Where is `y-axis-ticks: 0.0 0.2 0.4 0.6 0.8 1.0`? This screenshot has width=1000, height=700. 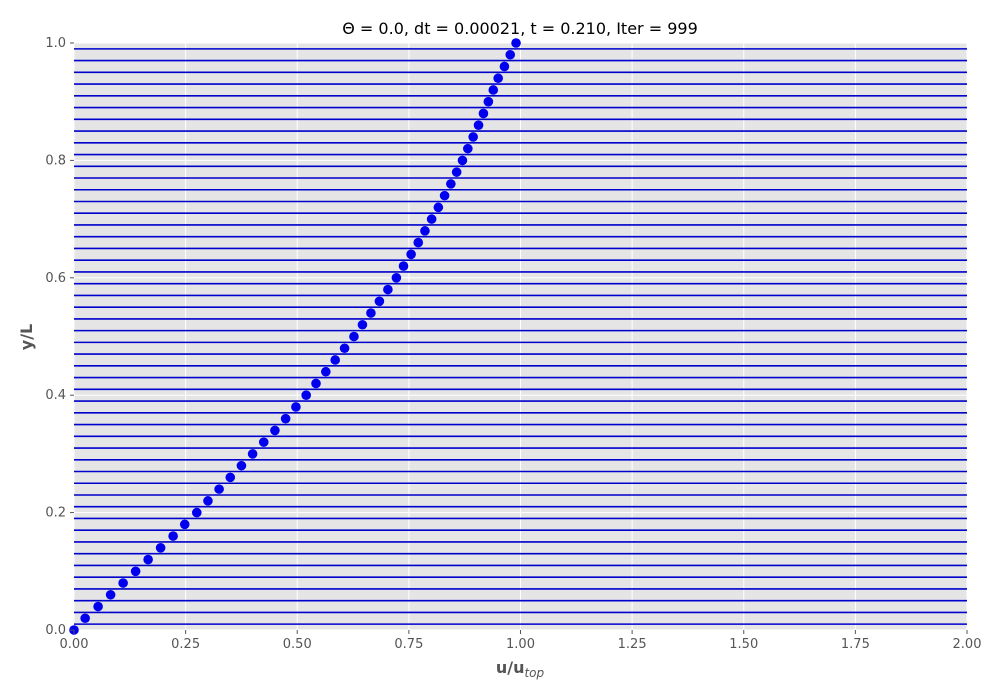 y-axis-ticks: 0.0 0.2 0.4 0.6 0.8 1.0 is located at coordinates (59, 337).